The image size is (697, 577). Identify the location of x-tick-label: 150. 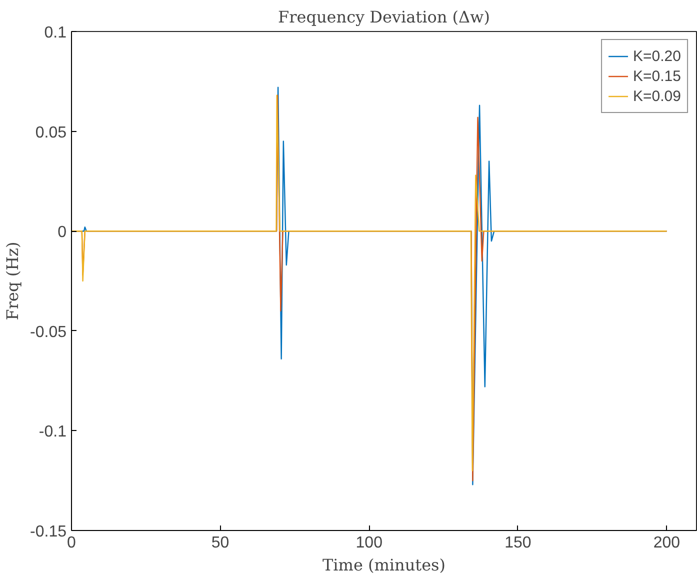
(518, 543).